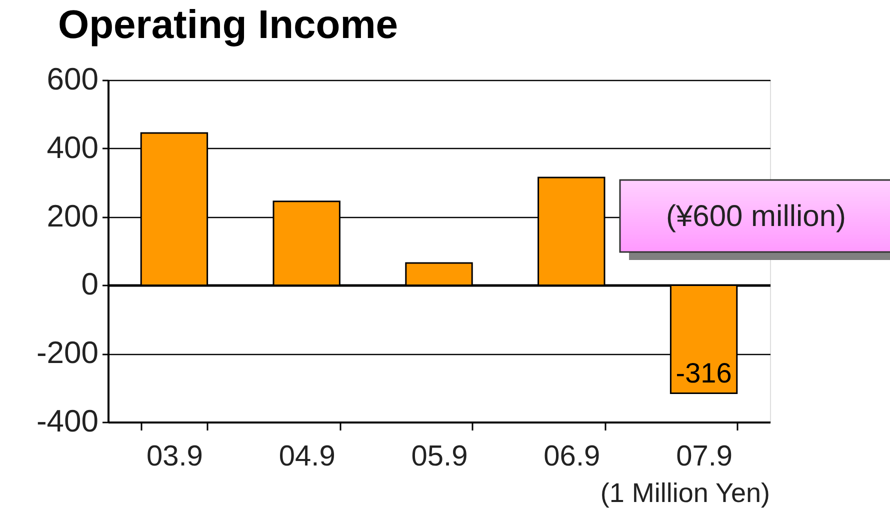 This screenshot has width=890, height=510. Describe the element at coordinates (72, 79) in the screenshot. I see `y-tick-label: 600` at that location.